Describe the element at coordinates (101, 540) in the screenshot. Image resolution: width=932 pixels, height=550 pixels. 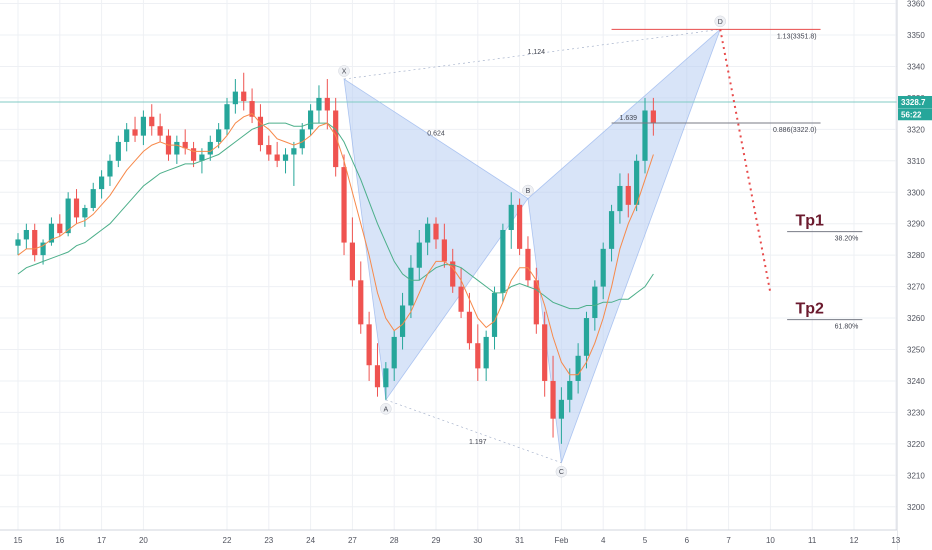
I see `x-tick-2: 17` at that location.